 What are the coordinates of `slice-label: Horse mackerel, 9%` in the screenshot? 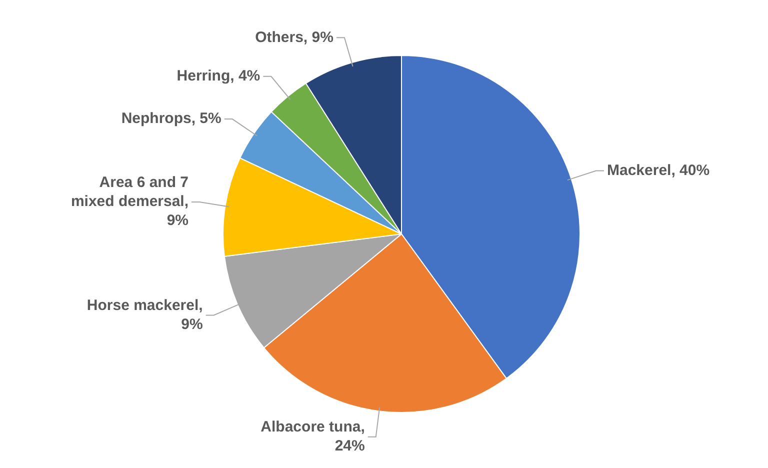 It's located at (144, 314).